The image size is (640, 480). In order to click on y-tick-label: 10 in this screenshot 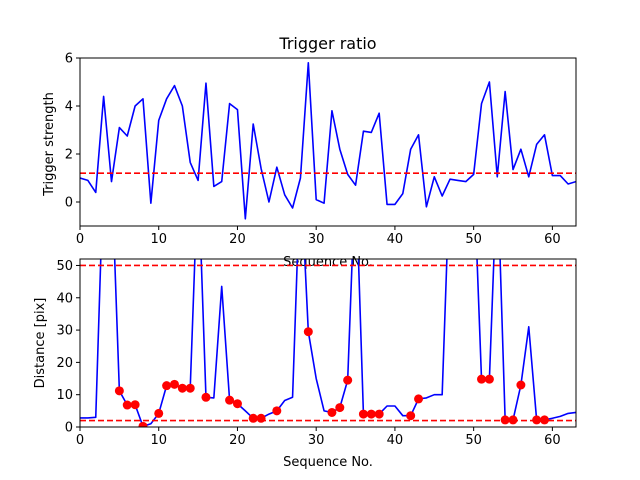, I will do `click(64, 395)`.